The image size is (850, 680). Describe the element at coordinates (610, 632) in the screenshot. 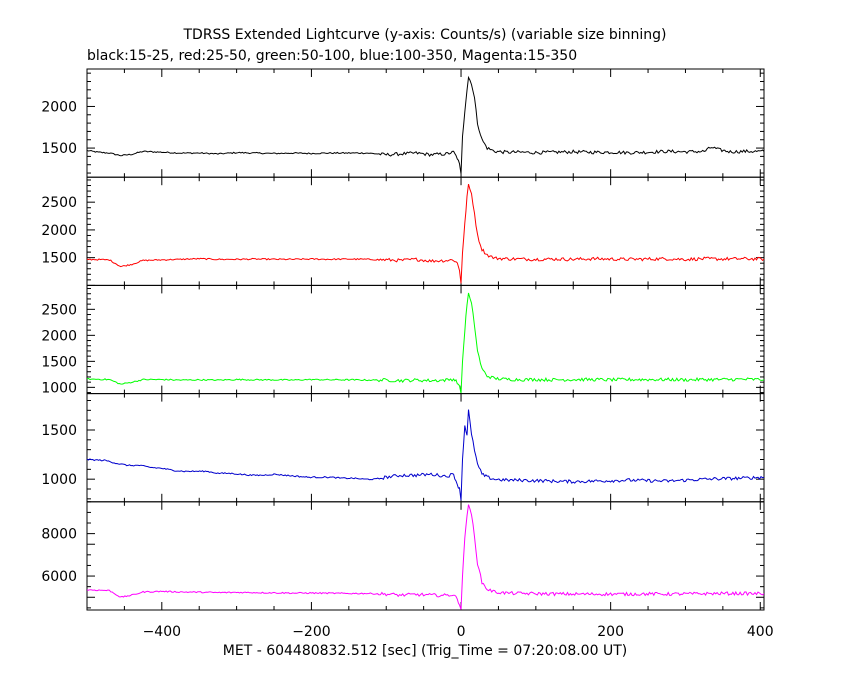

I see `x-tick-label: 200` at that location.